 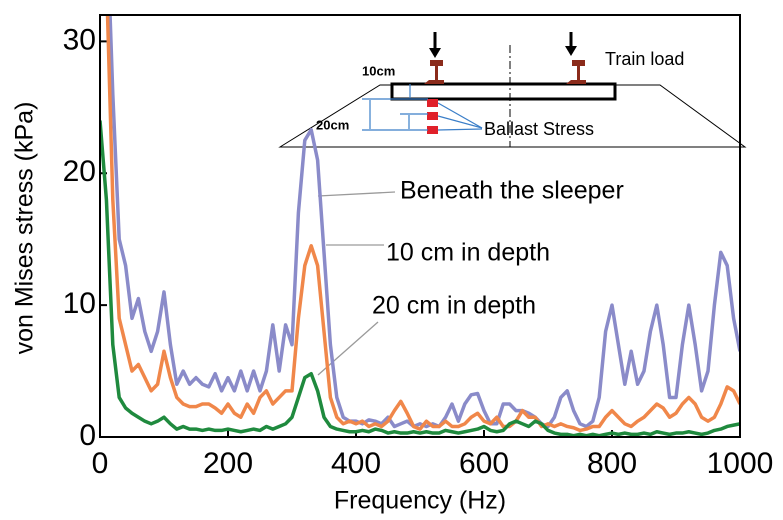 What do you see at coordinates (356, 463) in the screenshot?
I see `x-tick-label: 400` at bounding box center [356, 463].